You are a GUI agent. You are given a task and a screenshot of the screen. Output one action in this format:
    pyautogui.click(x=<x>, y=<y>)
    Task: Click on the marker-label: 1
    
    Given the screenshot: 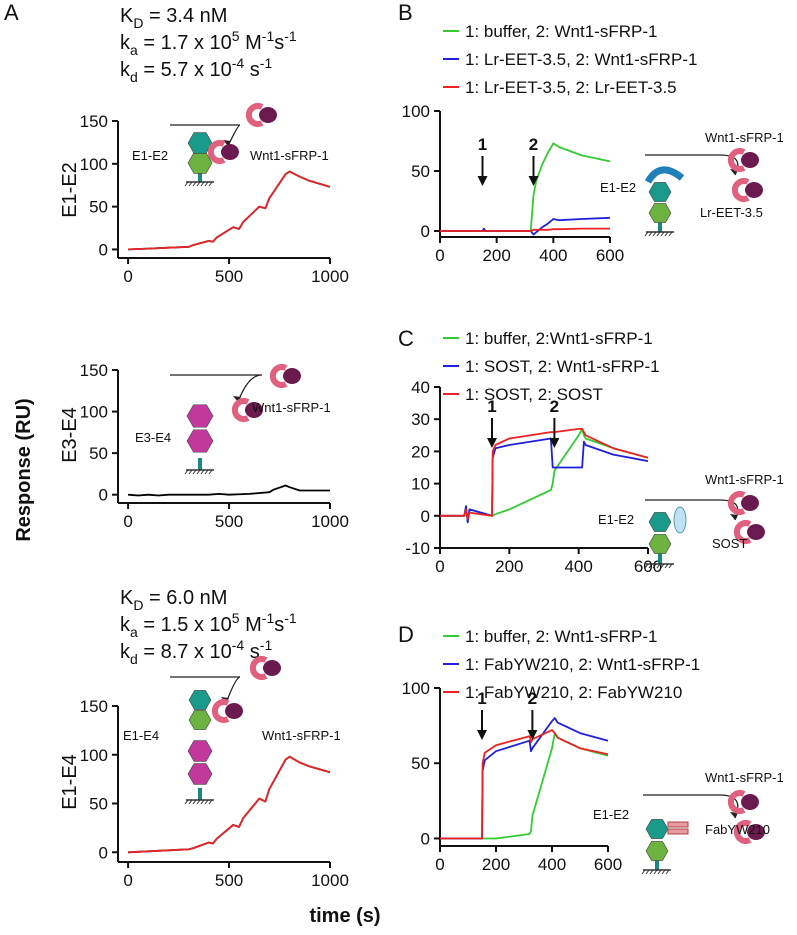 What is the action you would take?
    pyautogui.click(x=482, y=144)
    